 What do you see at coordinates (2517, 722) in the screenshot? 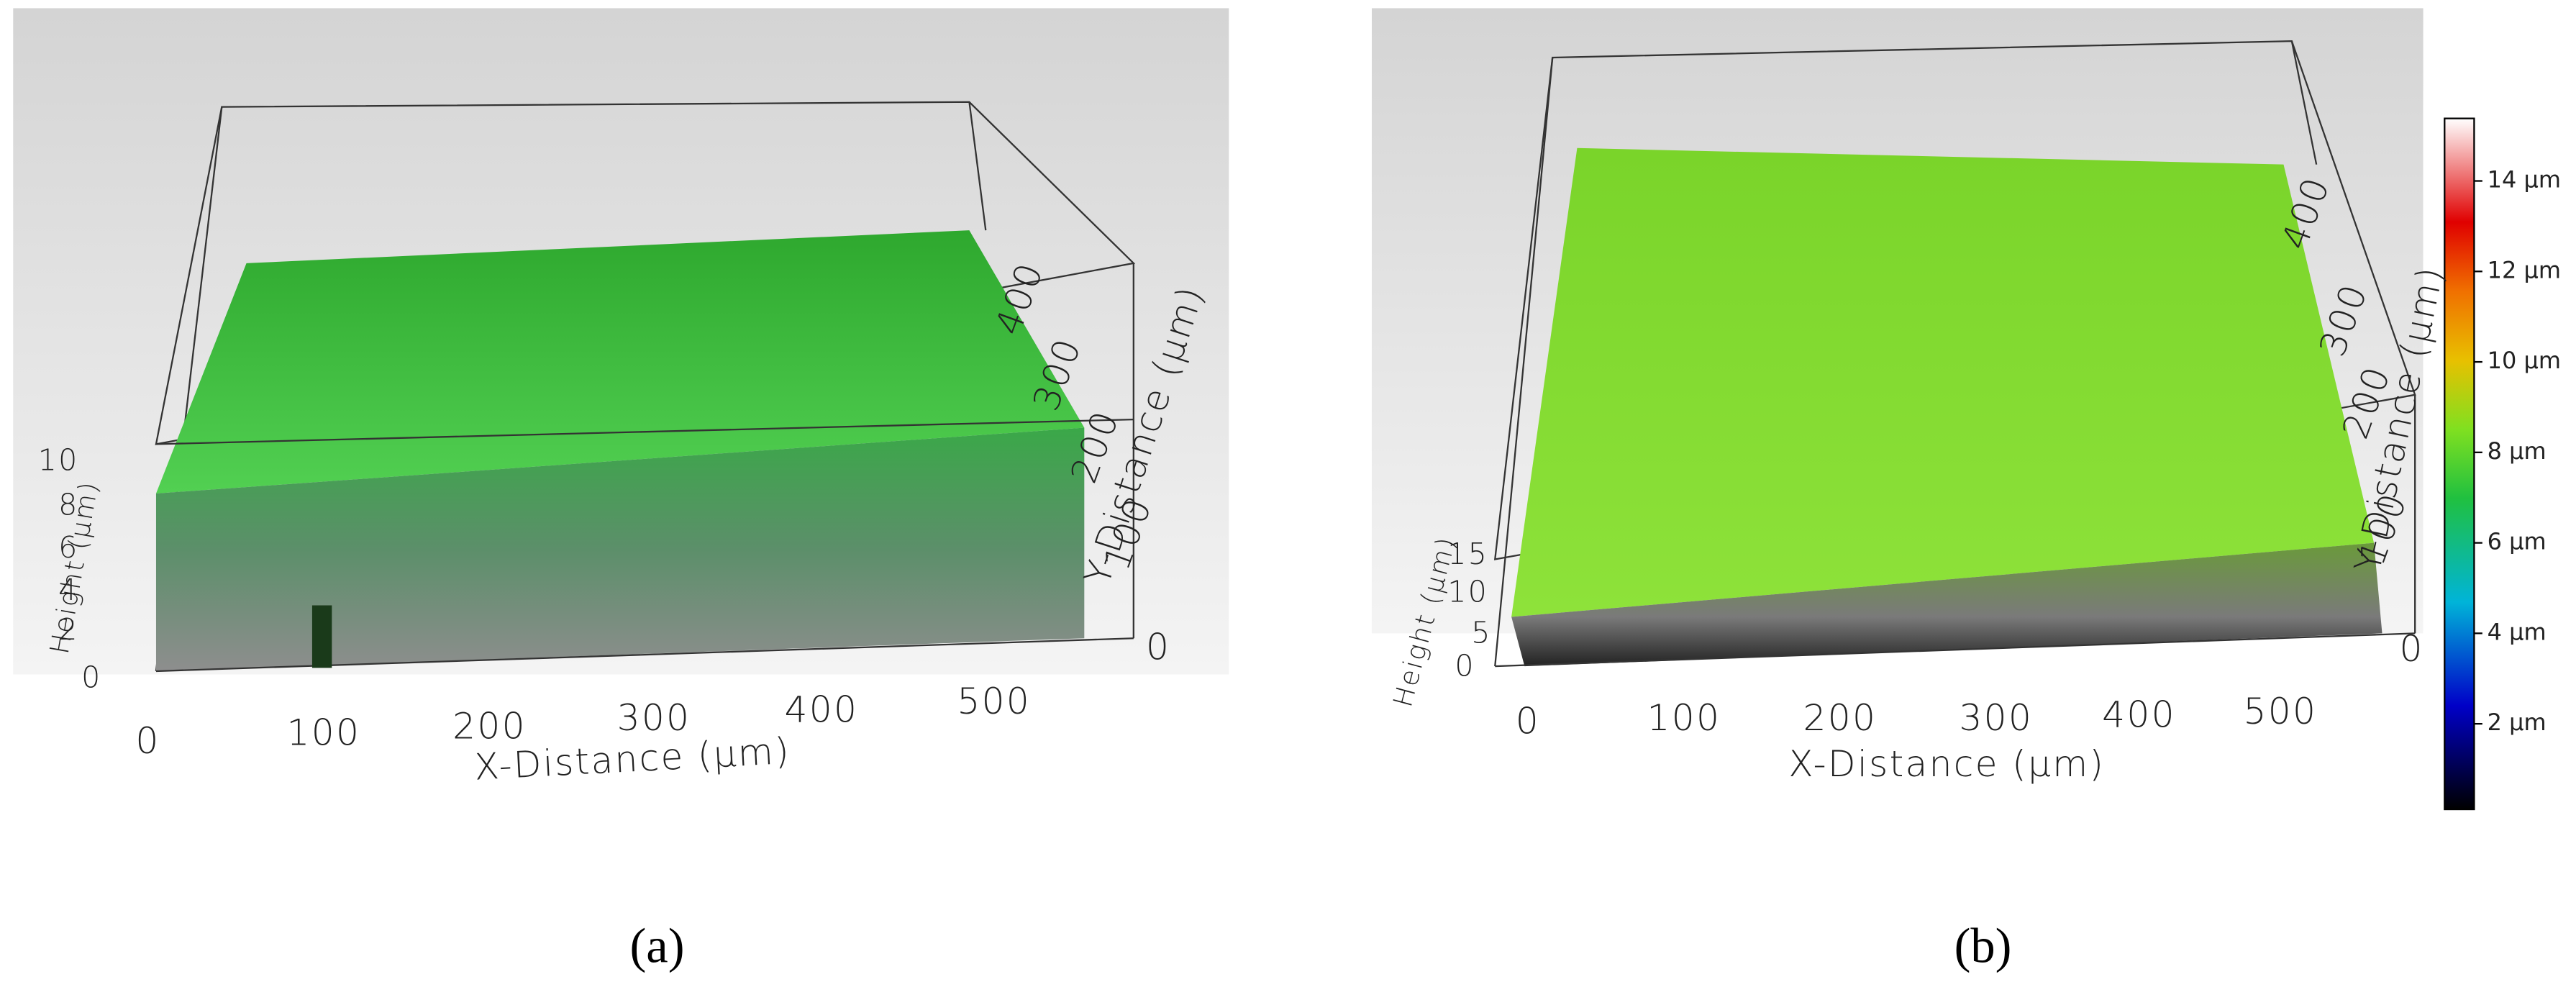
I see `colorbar-label: 2 μm` at bounding box center [2517, 722].